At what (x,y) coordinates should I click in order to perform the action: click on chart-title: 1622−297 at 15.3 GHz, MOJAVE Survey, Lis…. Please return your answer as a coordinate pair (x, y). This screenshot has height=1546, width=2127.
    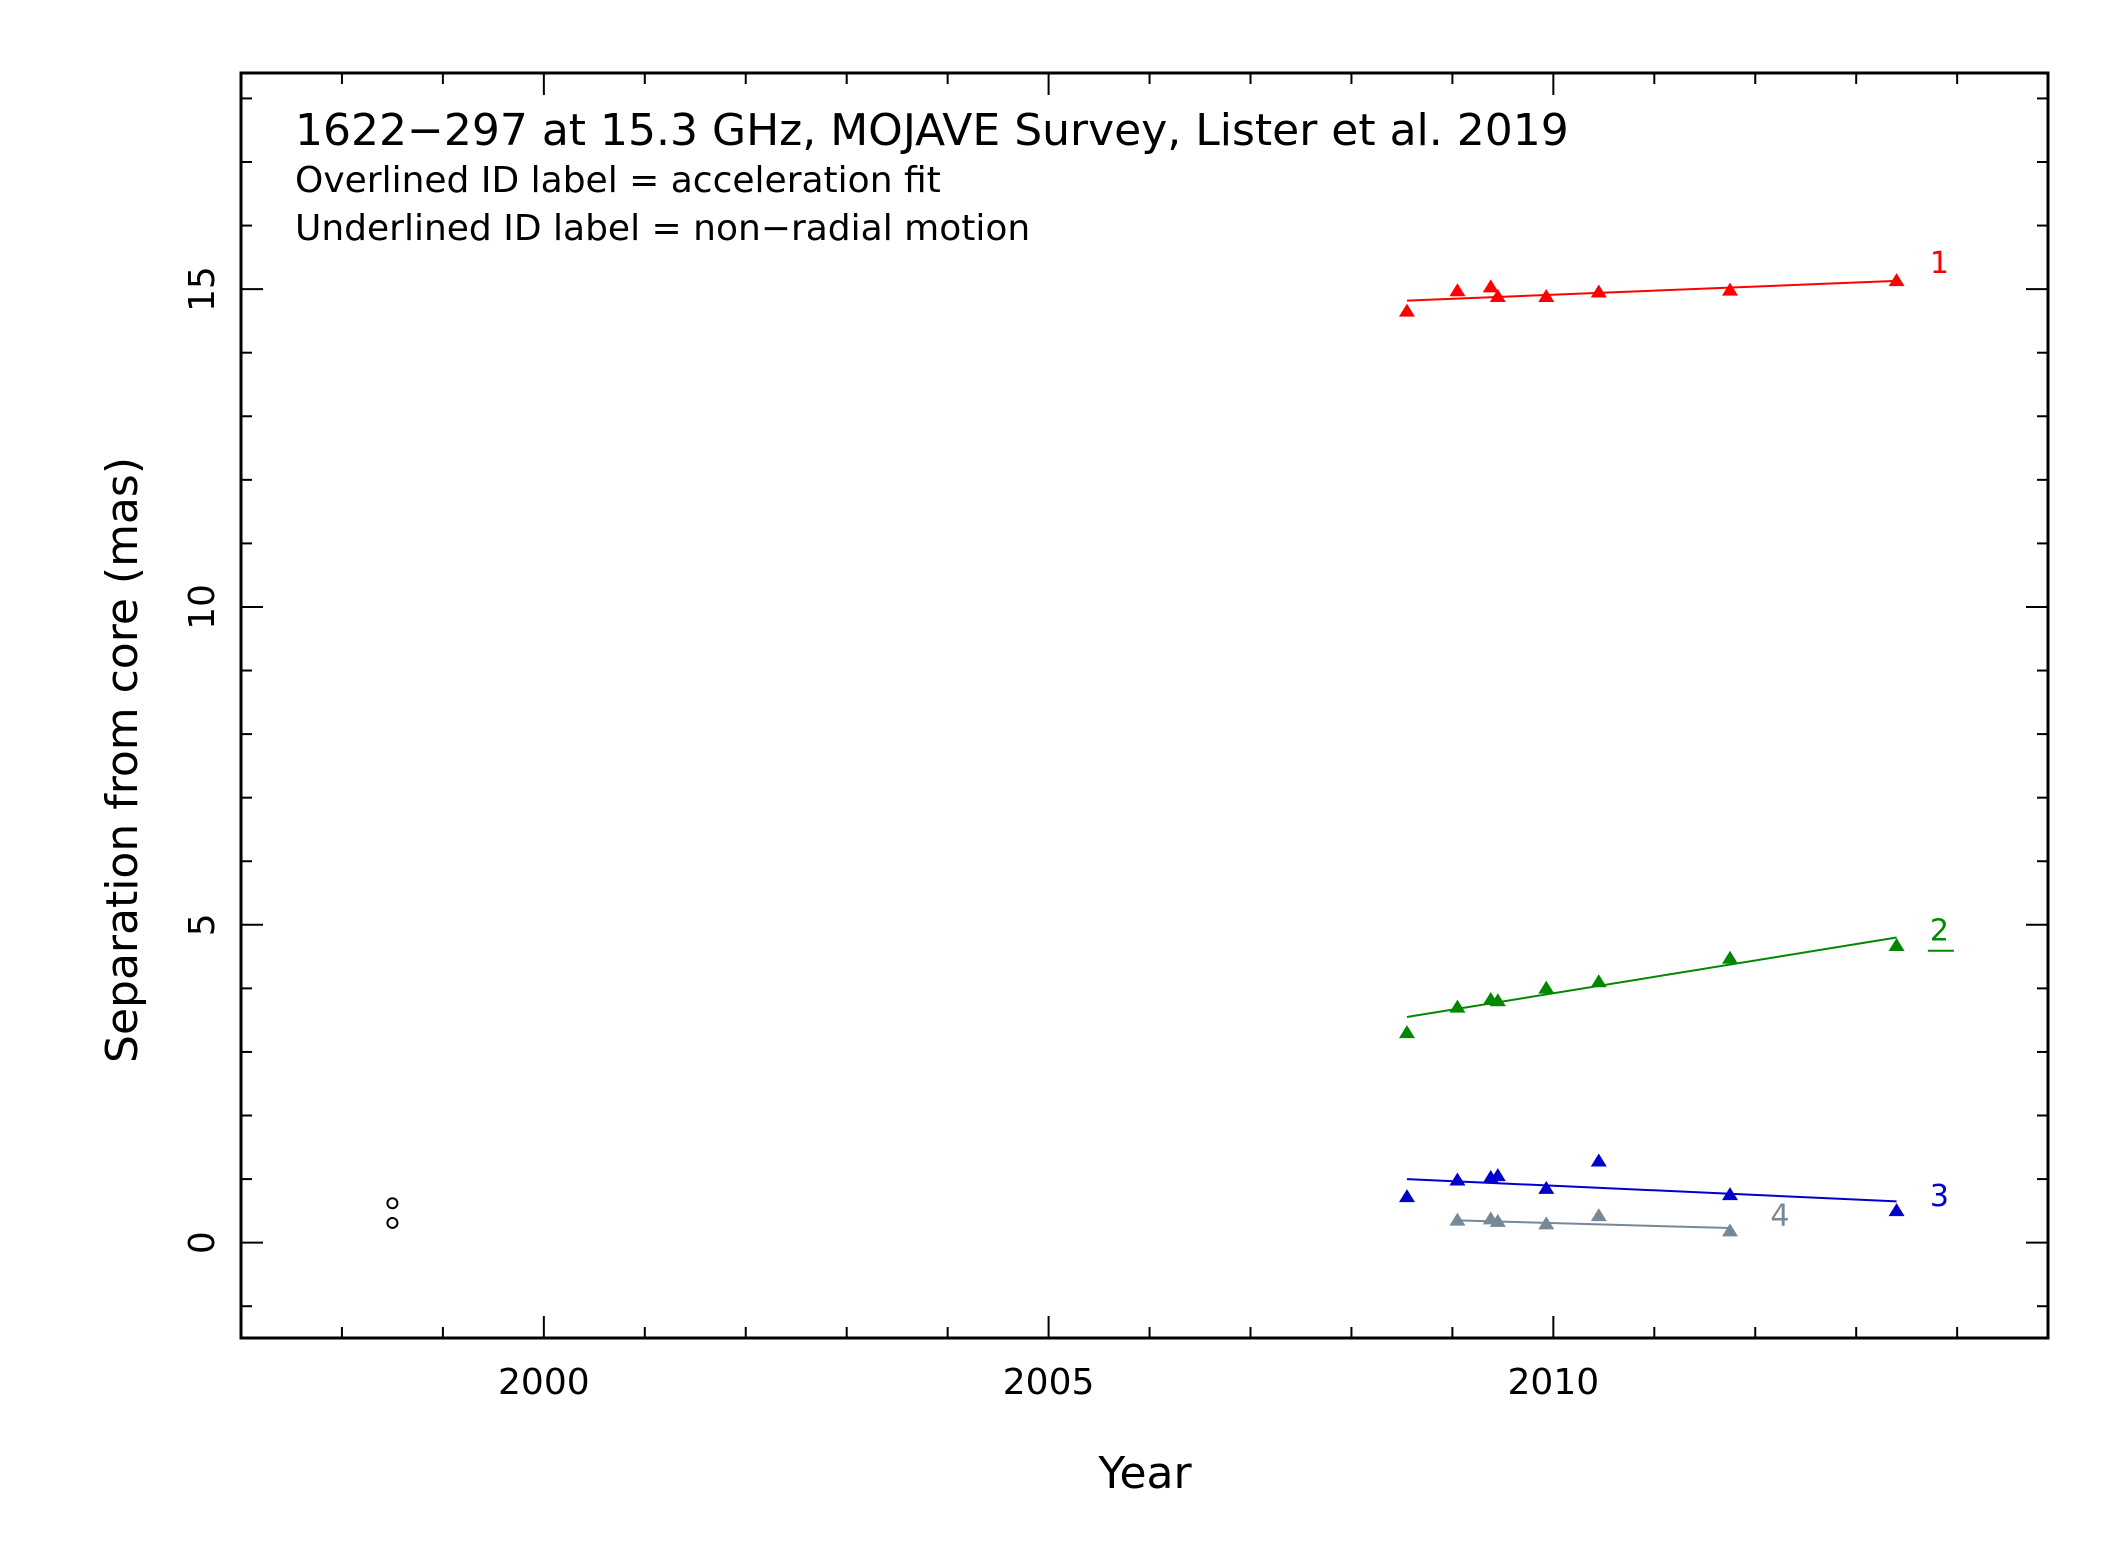
    Looking at the image, I should click on (932, 130).